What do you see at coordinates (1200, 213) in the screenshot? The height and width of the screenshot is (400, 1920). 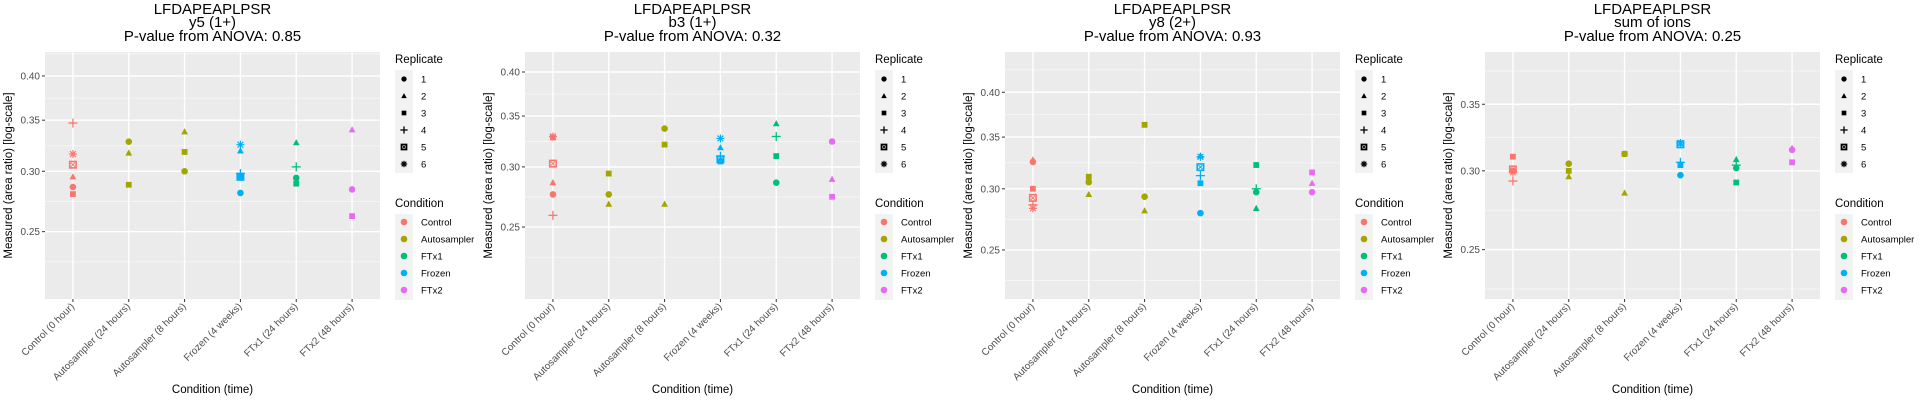 I see `data-point-frozen-rep1` at bounding box center [1200, 213].